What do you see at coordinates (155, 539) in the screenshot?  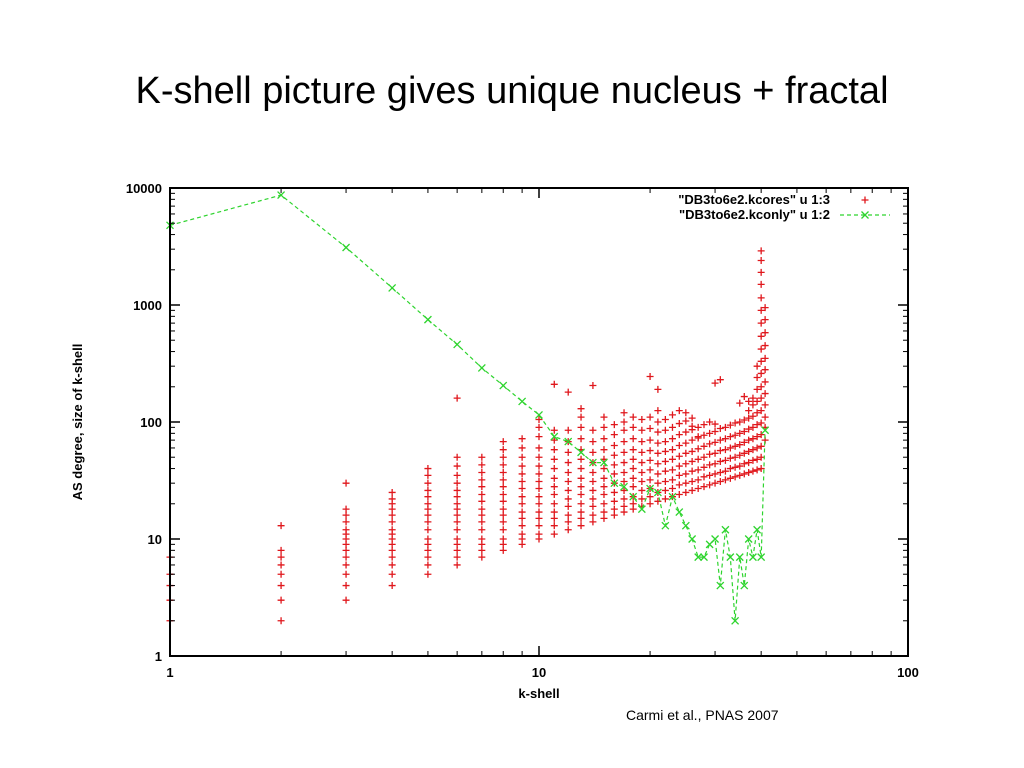 I see `y-tick-label: 10` at bounding box center [155, 539].